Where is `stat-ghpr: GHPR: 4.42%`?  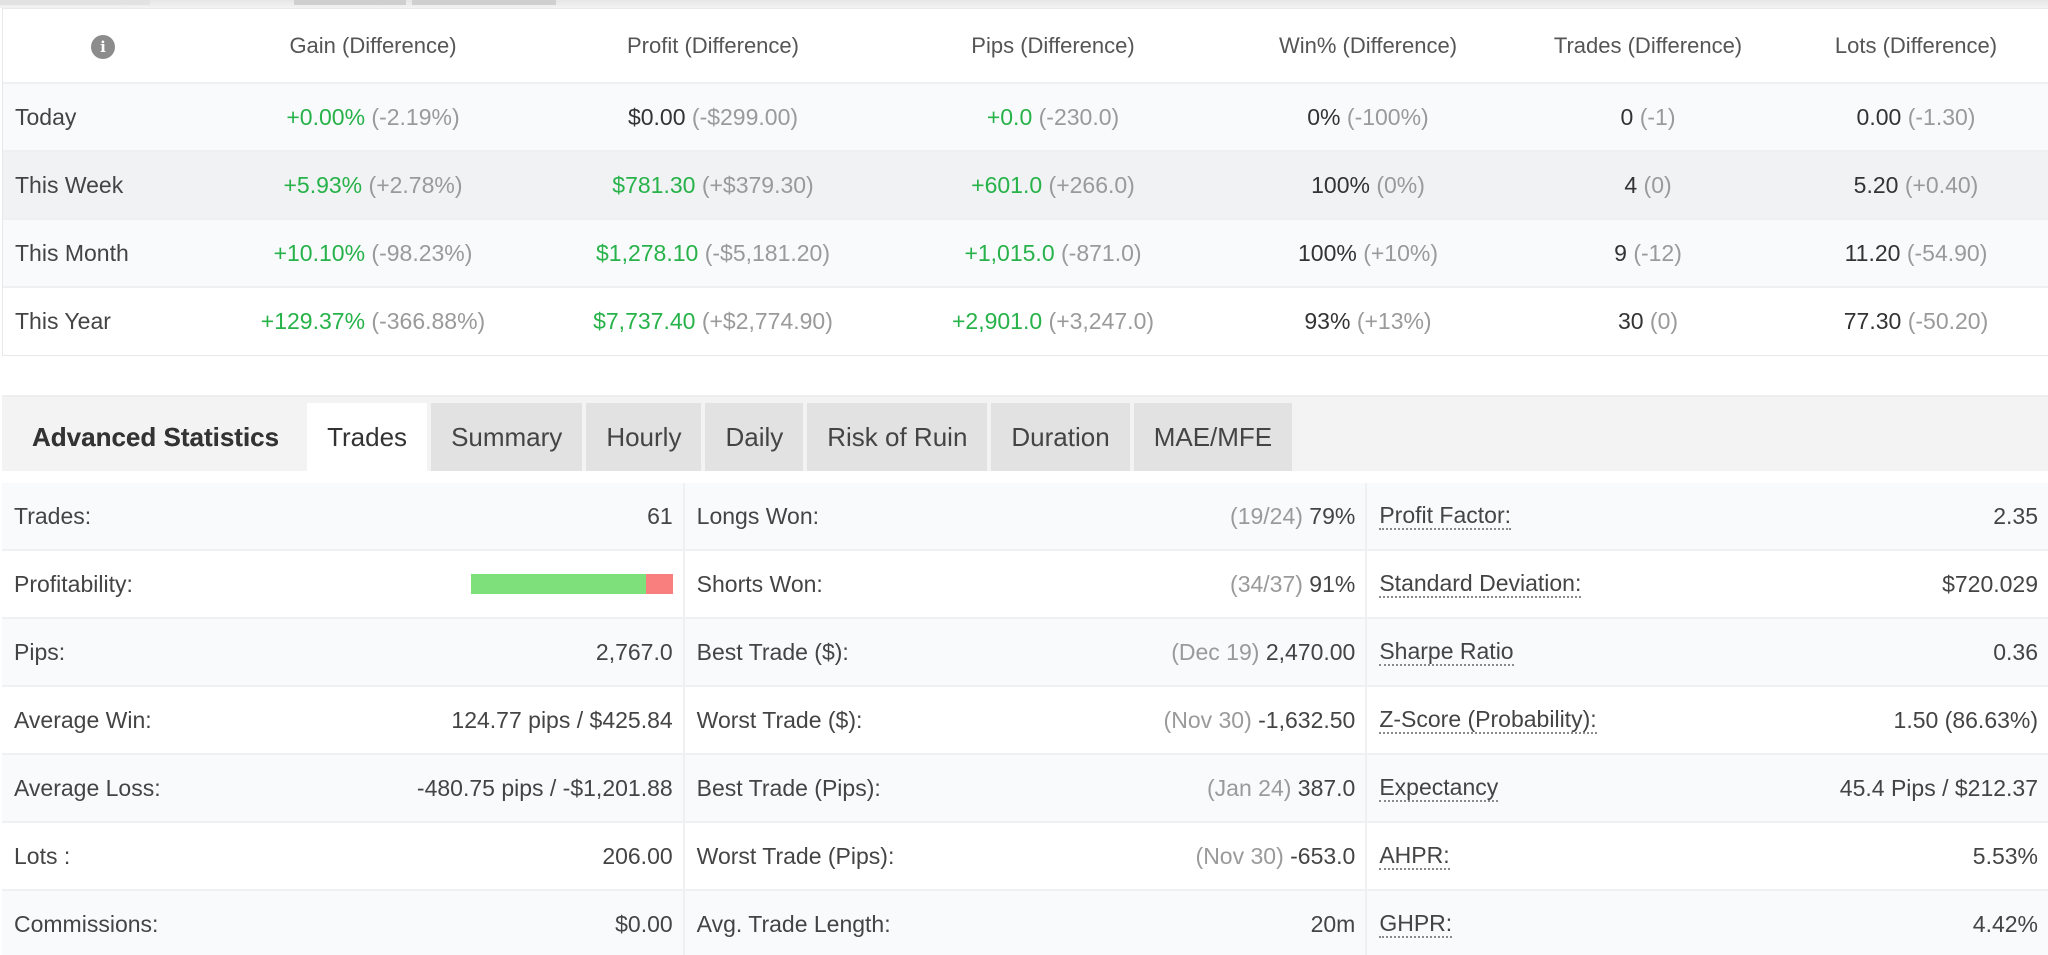 stat-ghpr: GHPR: 4.42% is located at coordinates (1707, 923).